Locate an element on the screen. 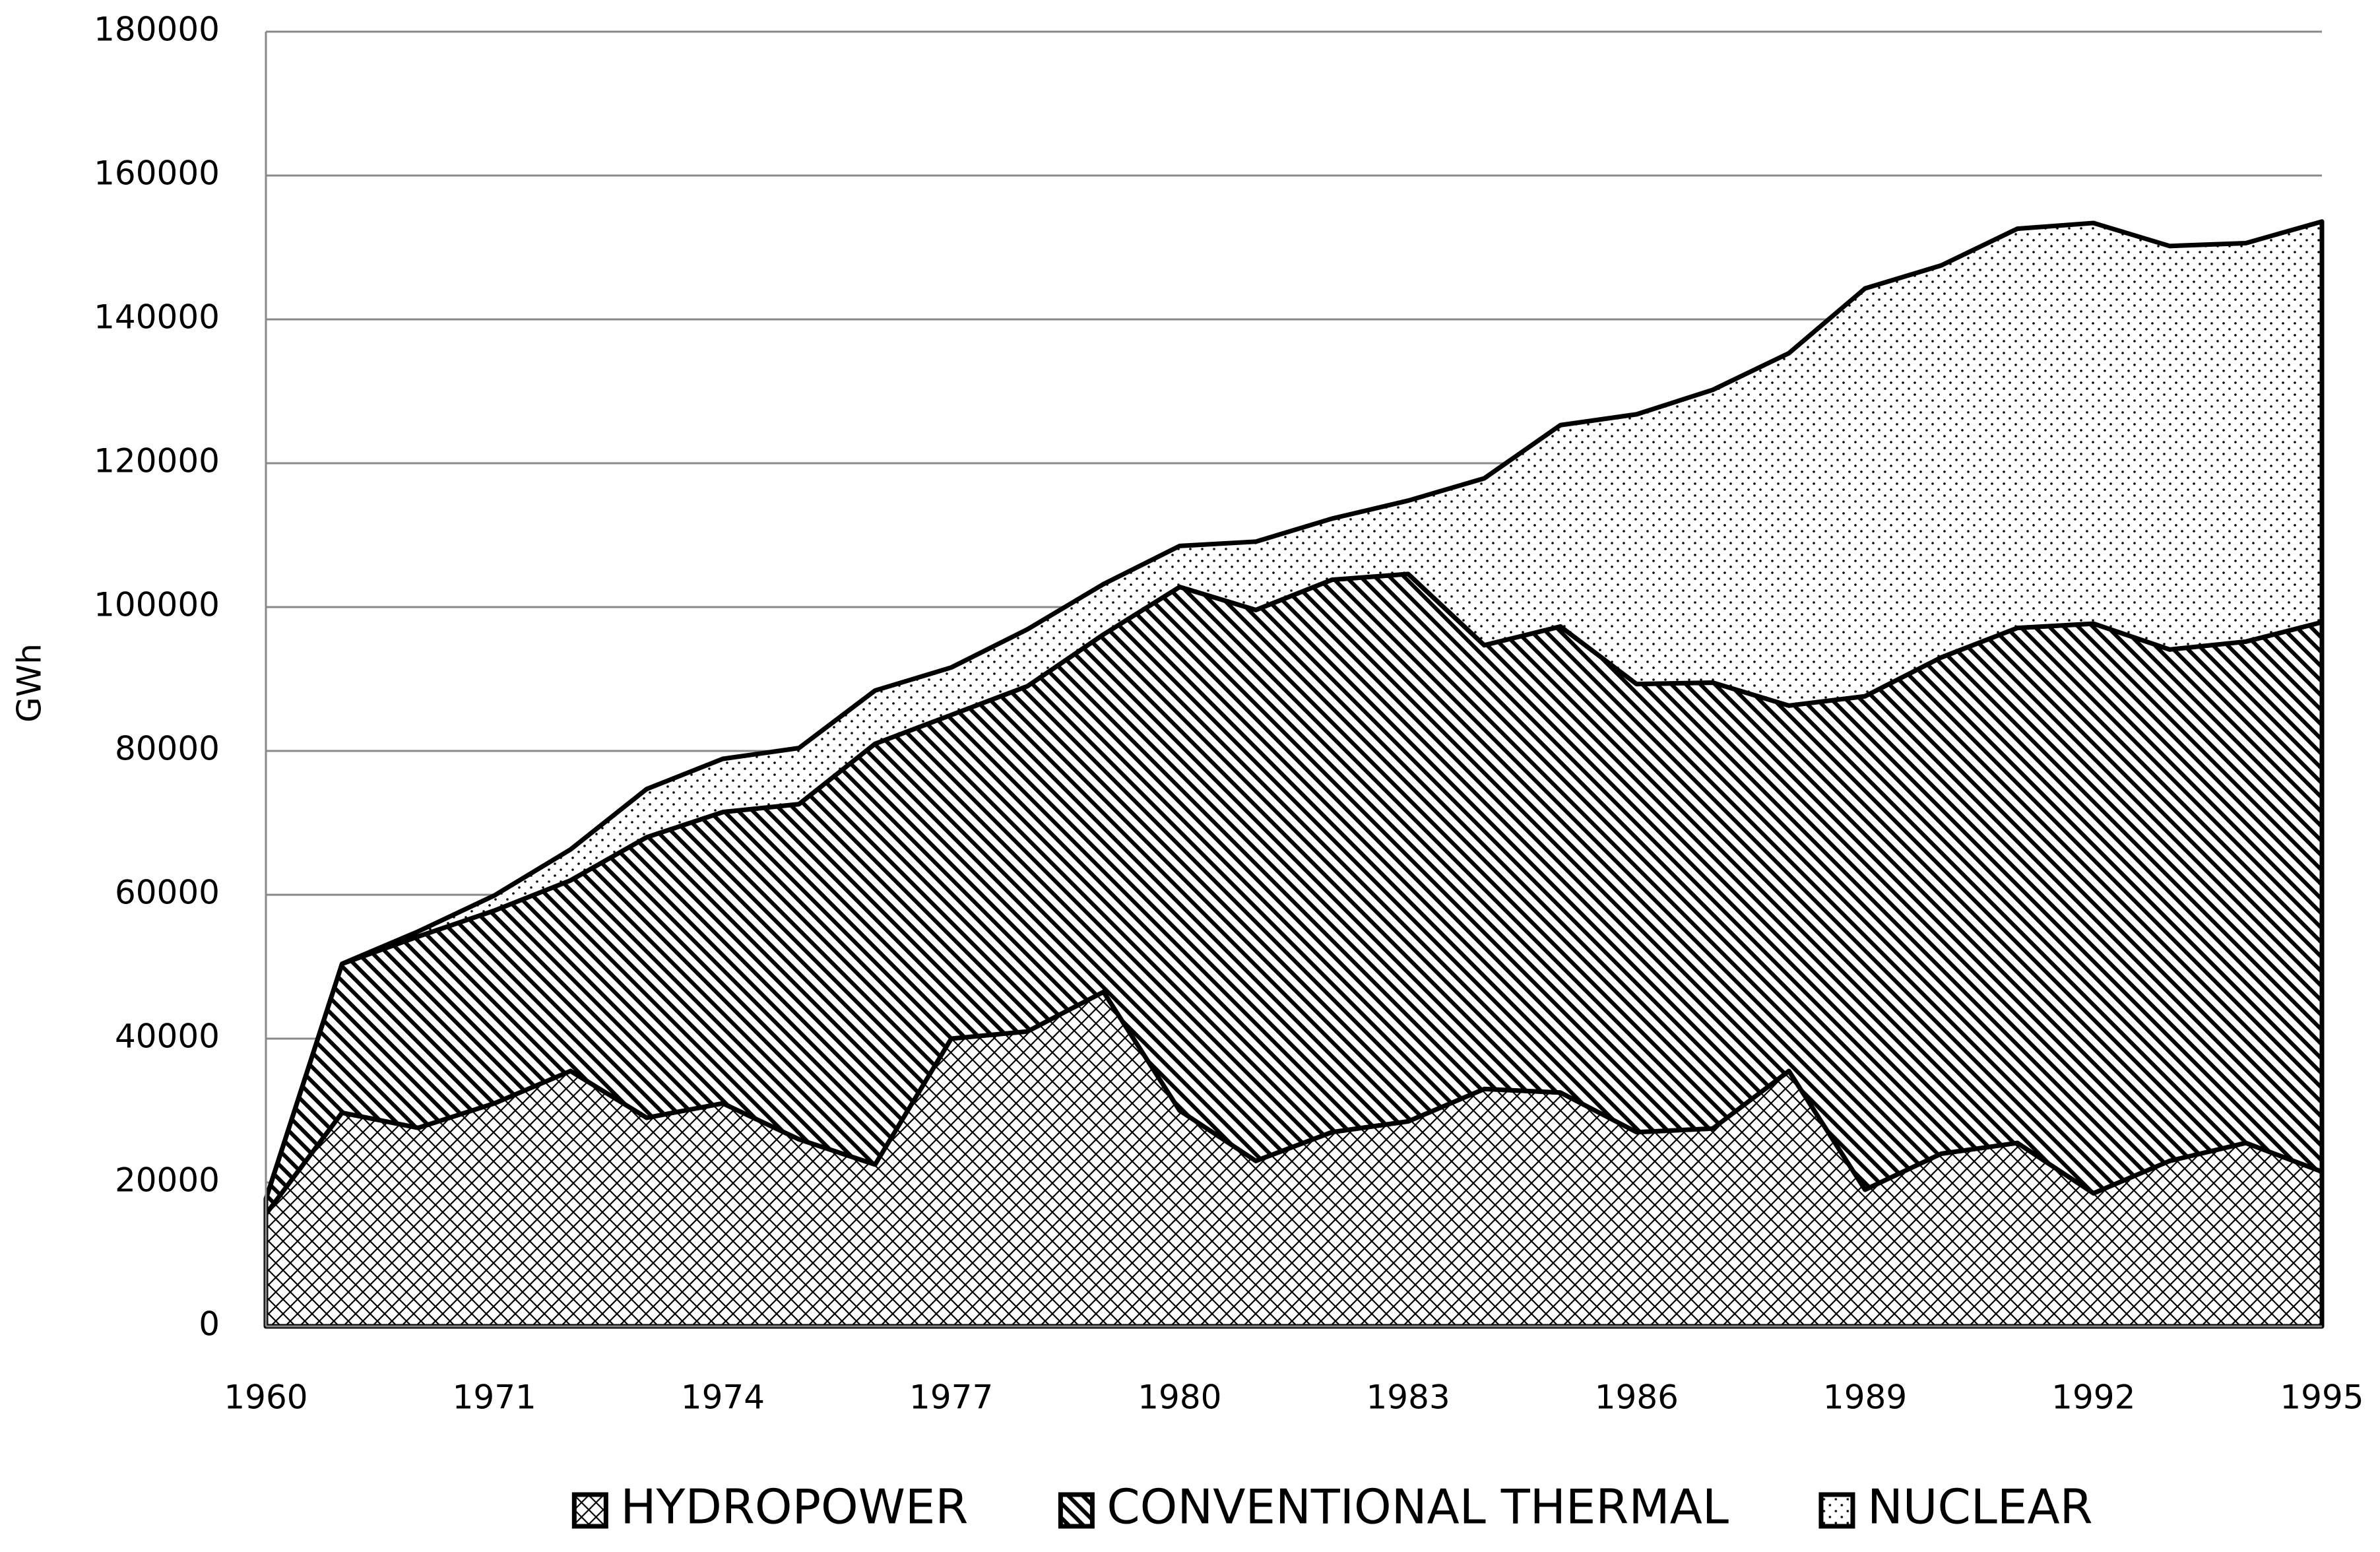 This screenshot has height=1552, width=2380. y-tick-label: 40000 is located at coordinates (167, 1037).